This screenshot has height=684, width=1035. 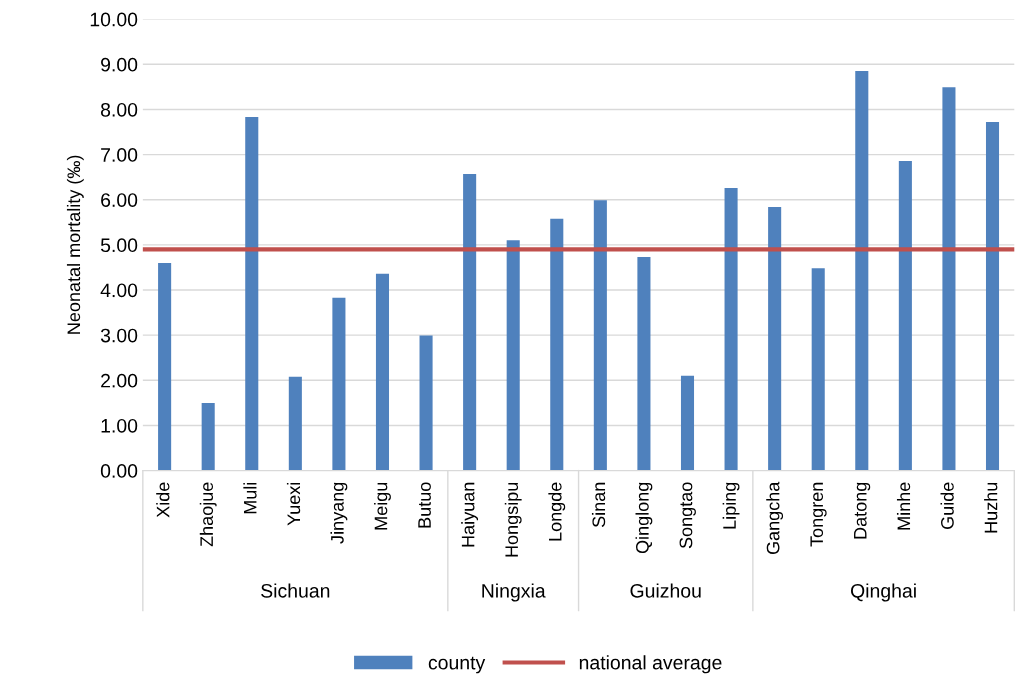 What do you see at coordinates (75, 244) in the screenshot?
I see `y-axis-title: Neonatal mortality (‰)` at bounding box center [75, 244].